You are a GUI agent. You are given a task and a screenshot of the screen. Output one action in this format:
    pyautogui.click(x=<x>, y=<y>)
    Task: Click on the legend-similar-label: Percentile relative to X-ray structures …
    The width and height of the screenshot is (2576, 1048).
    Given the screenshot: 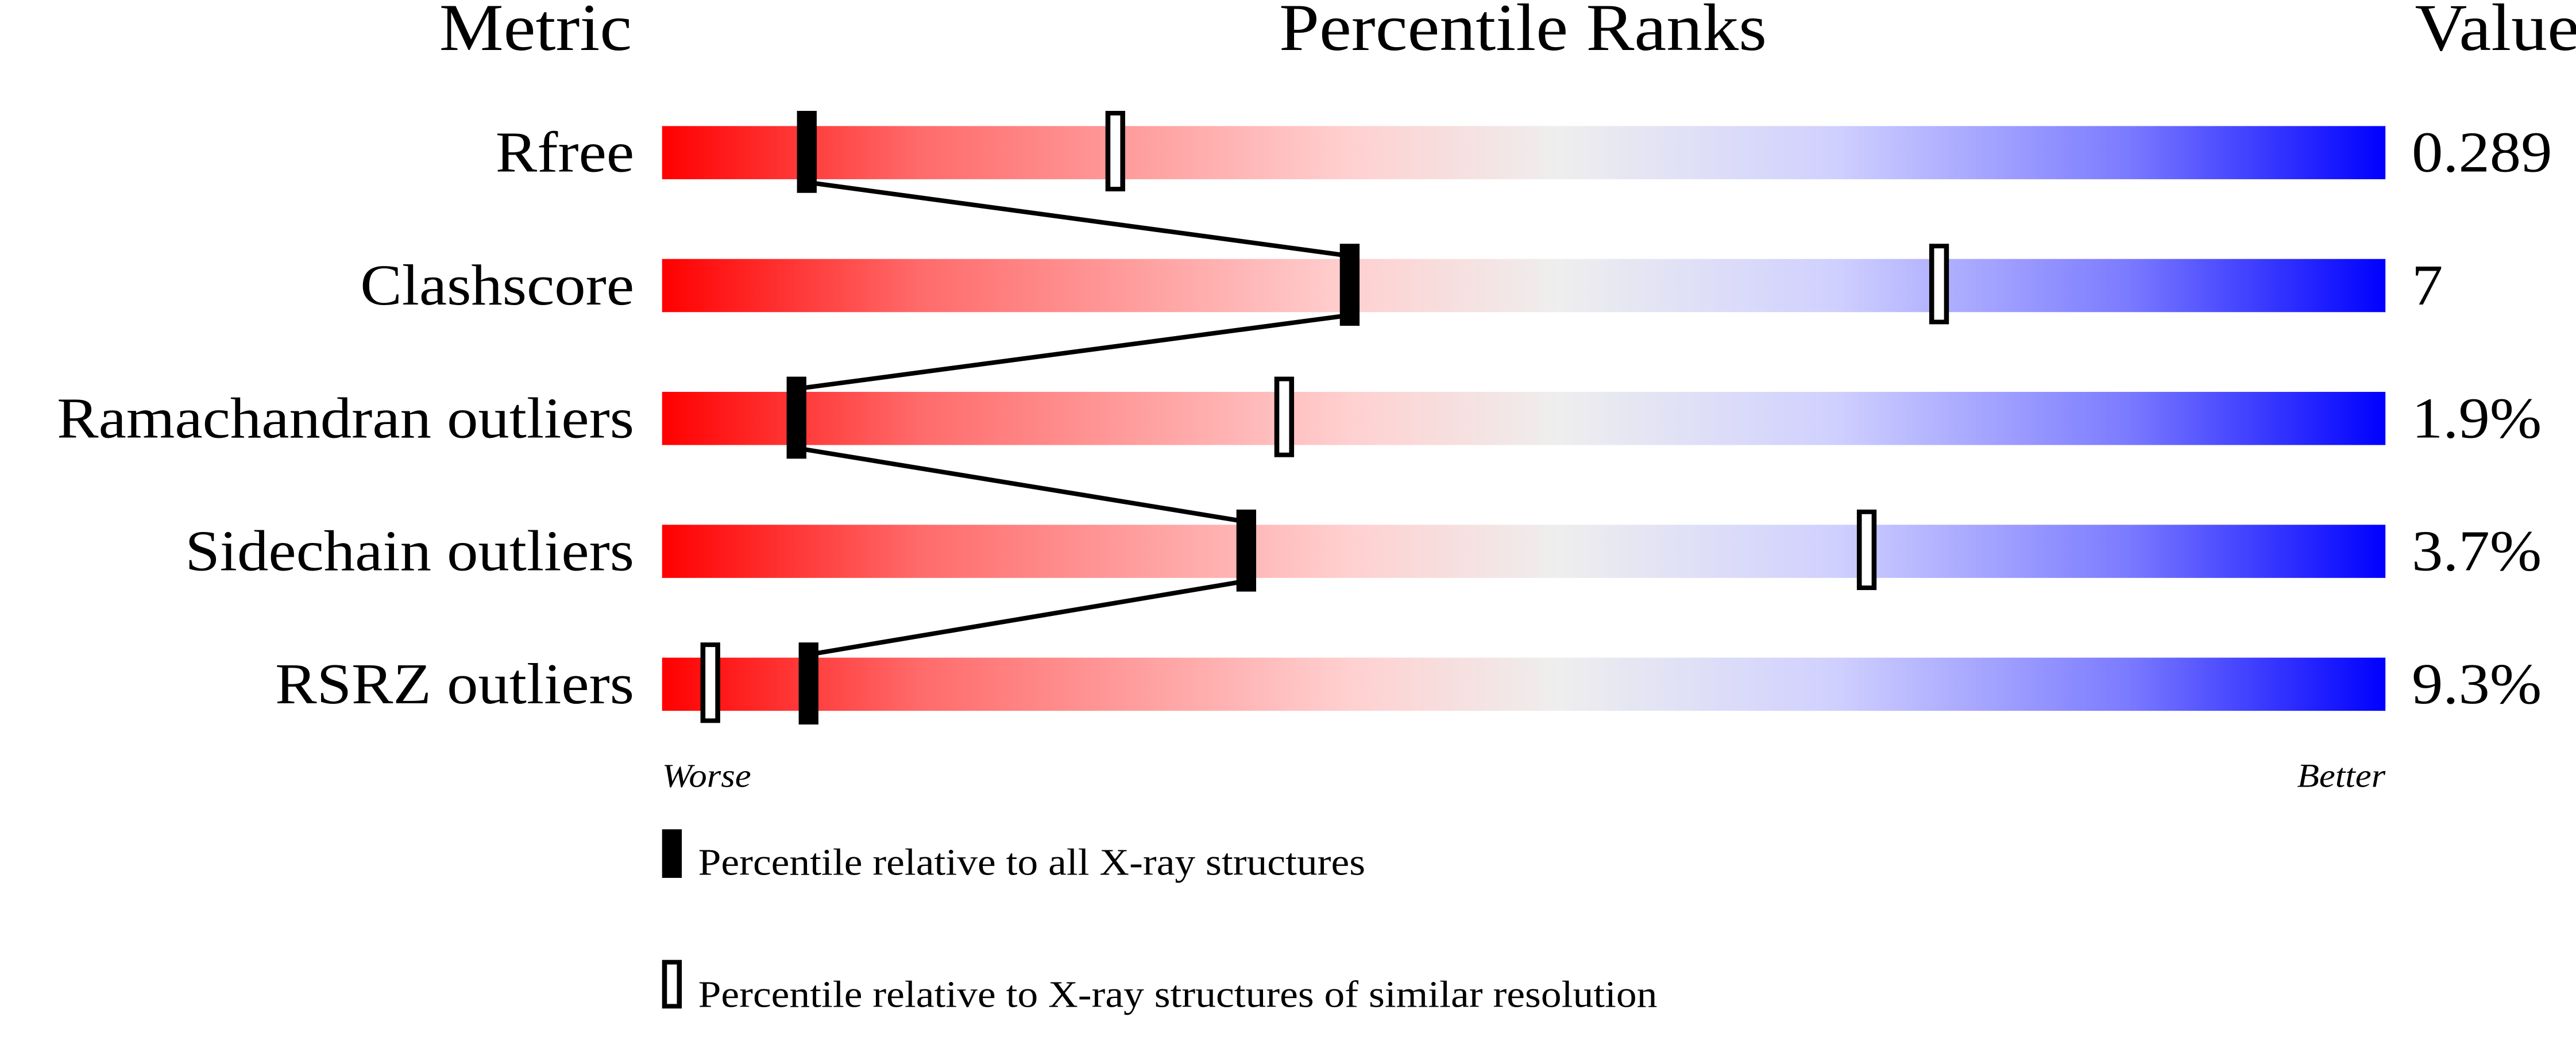 What is the action you would take?
    pyautogui.click(x=1178, y=994)
    